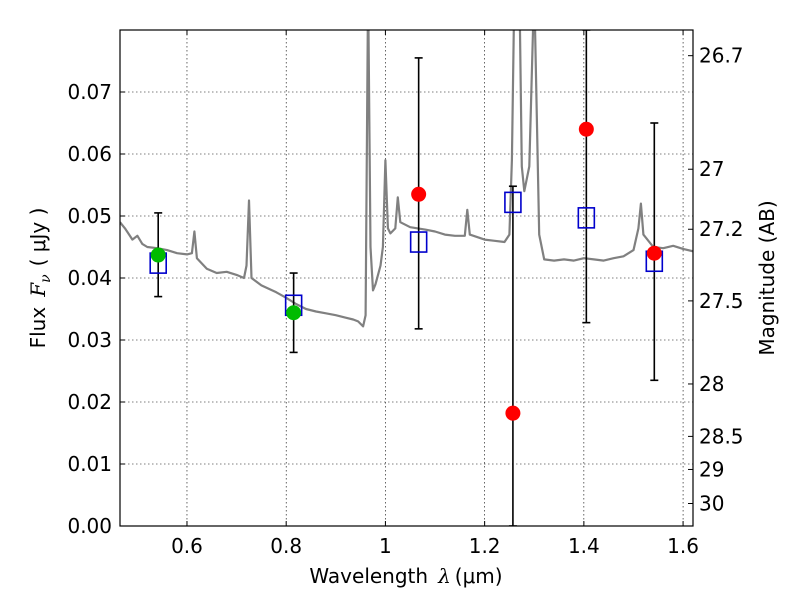  I want to click on y2-tick-label: 27.5, so click(721, 301).